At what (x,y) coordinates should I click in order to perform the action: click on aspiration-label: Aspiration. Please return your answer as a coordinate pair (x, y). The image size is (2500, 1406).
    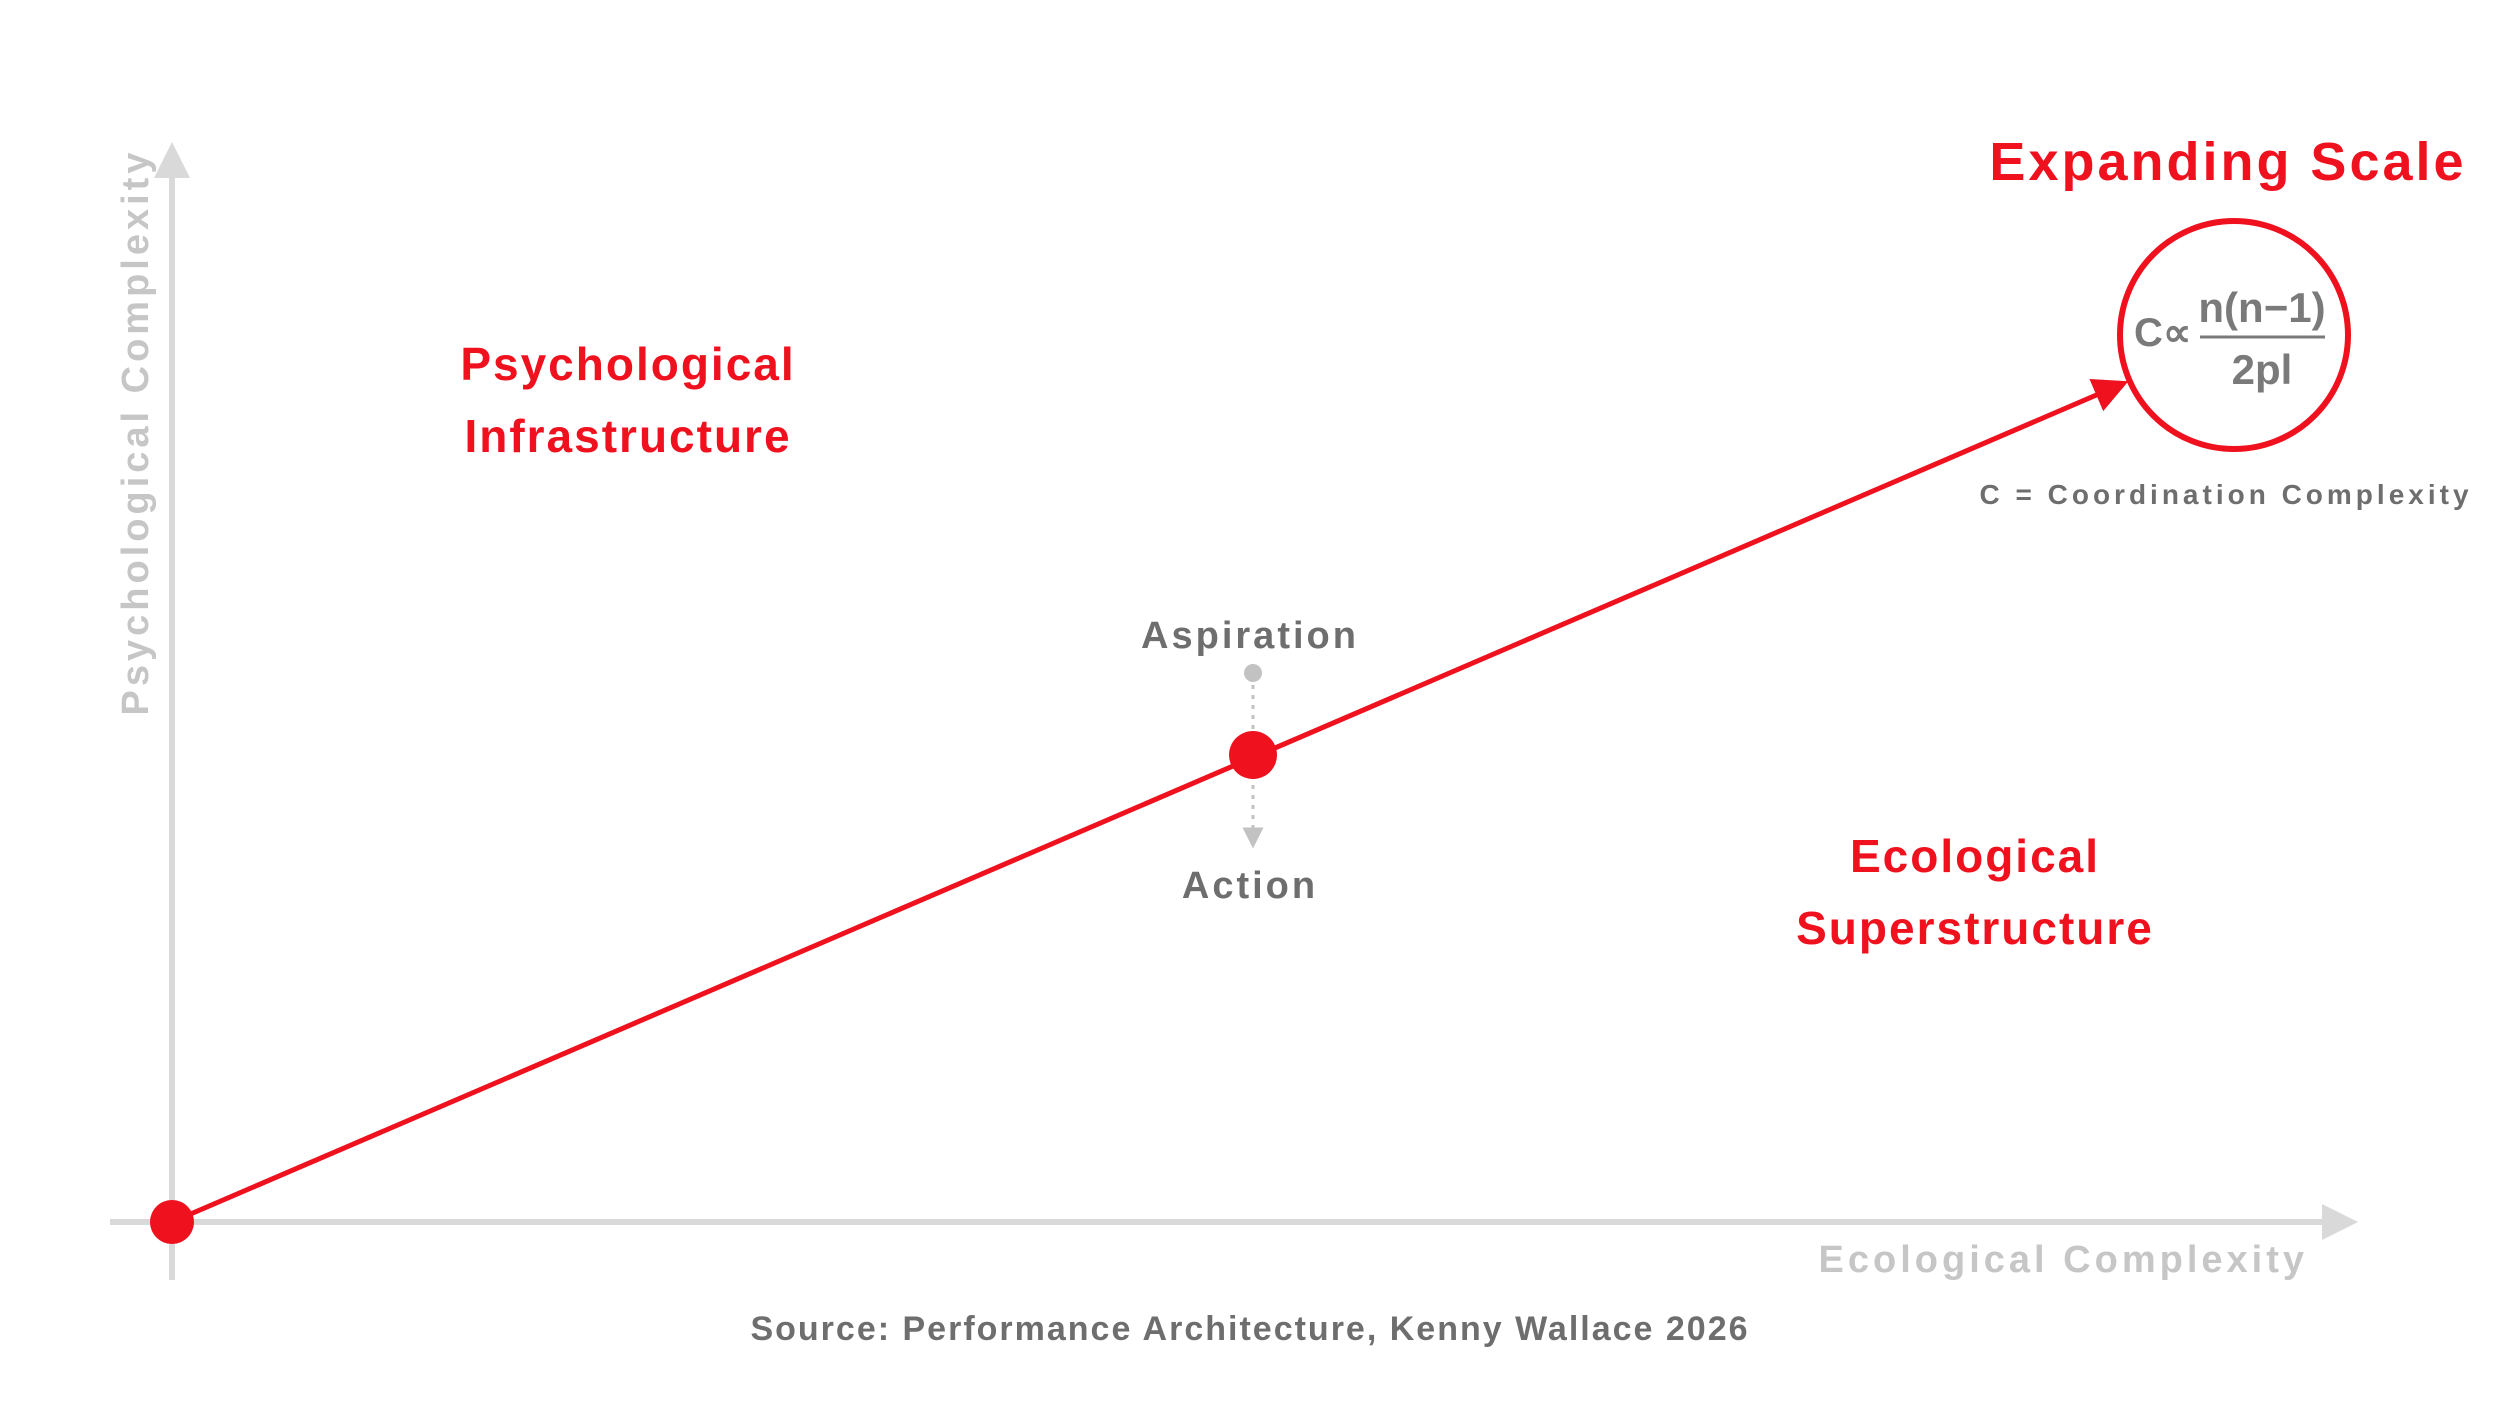
    Looking at the image, I should click on (1250, 636).